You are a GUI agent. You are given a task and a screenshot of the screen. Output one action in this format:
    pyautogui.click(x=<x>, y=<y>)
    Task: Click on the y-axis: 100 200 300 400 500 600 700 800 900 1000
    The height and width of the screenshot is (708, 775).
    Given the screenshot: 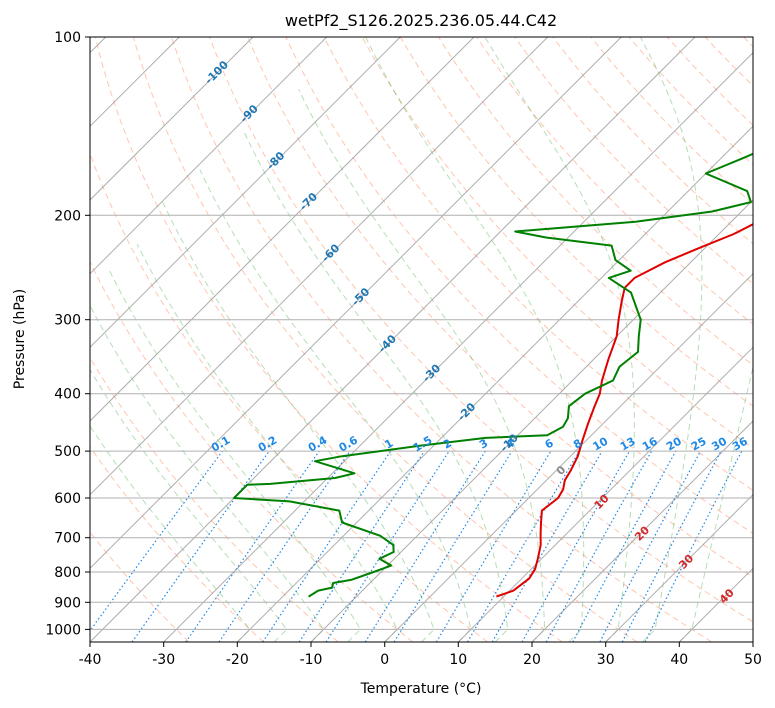 What is the action you would take?
    pyautogui.click(x=67, y=334)
    